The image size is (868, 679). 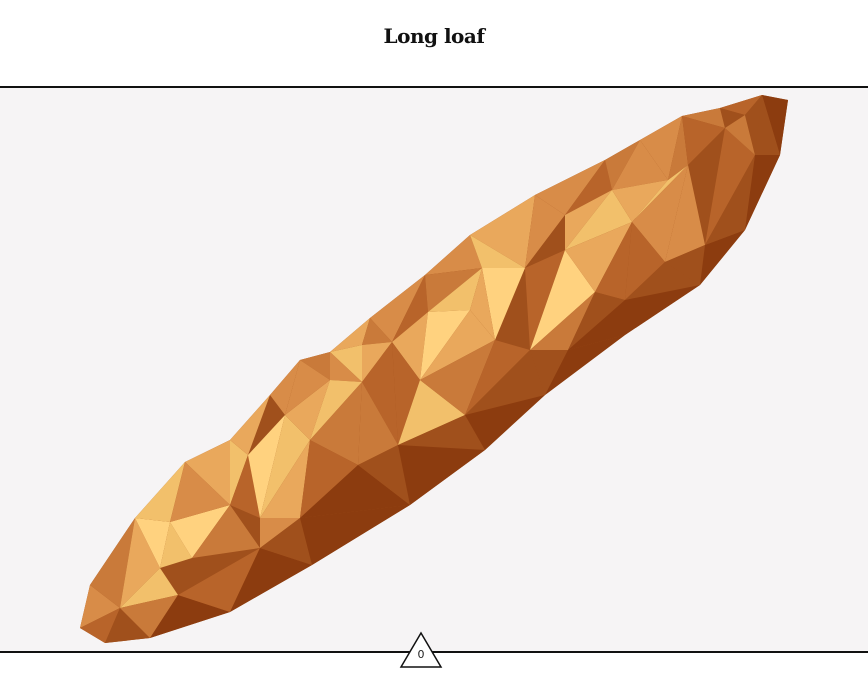 I want to click on counter-badge: 0, so click(x=421, y=650).